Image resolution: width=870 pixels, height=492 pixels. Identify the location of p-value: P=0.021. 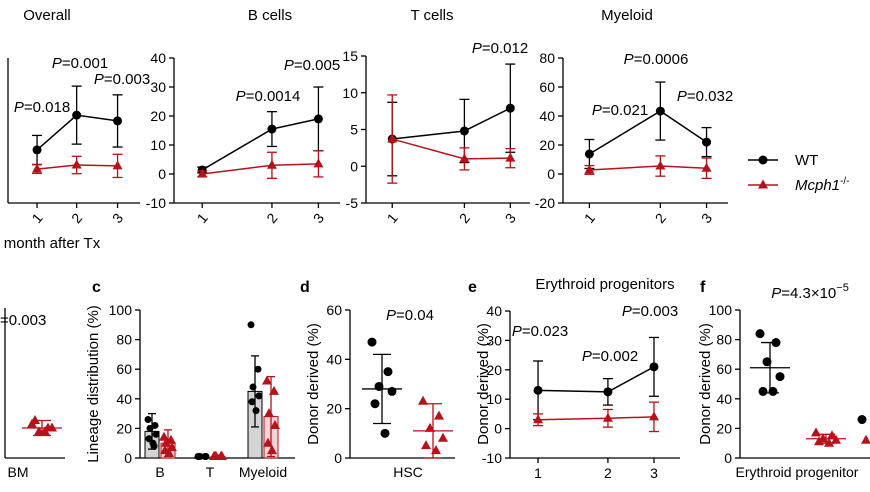
(620, 110).